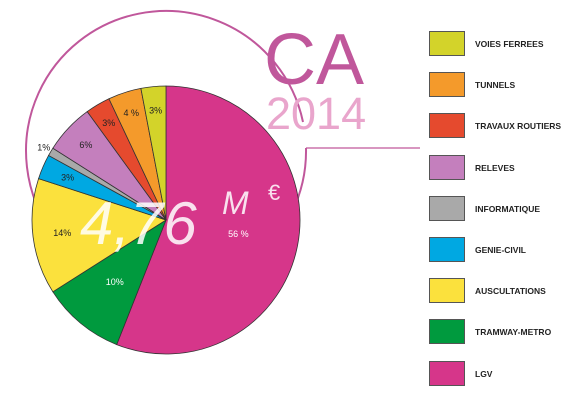 This screenshot has height=416, width=578. Describe the element at coordinates (274, 192) in the screenshot. I see `total-currency: €` at that location.